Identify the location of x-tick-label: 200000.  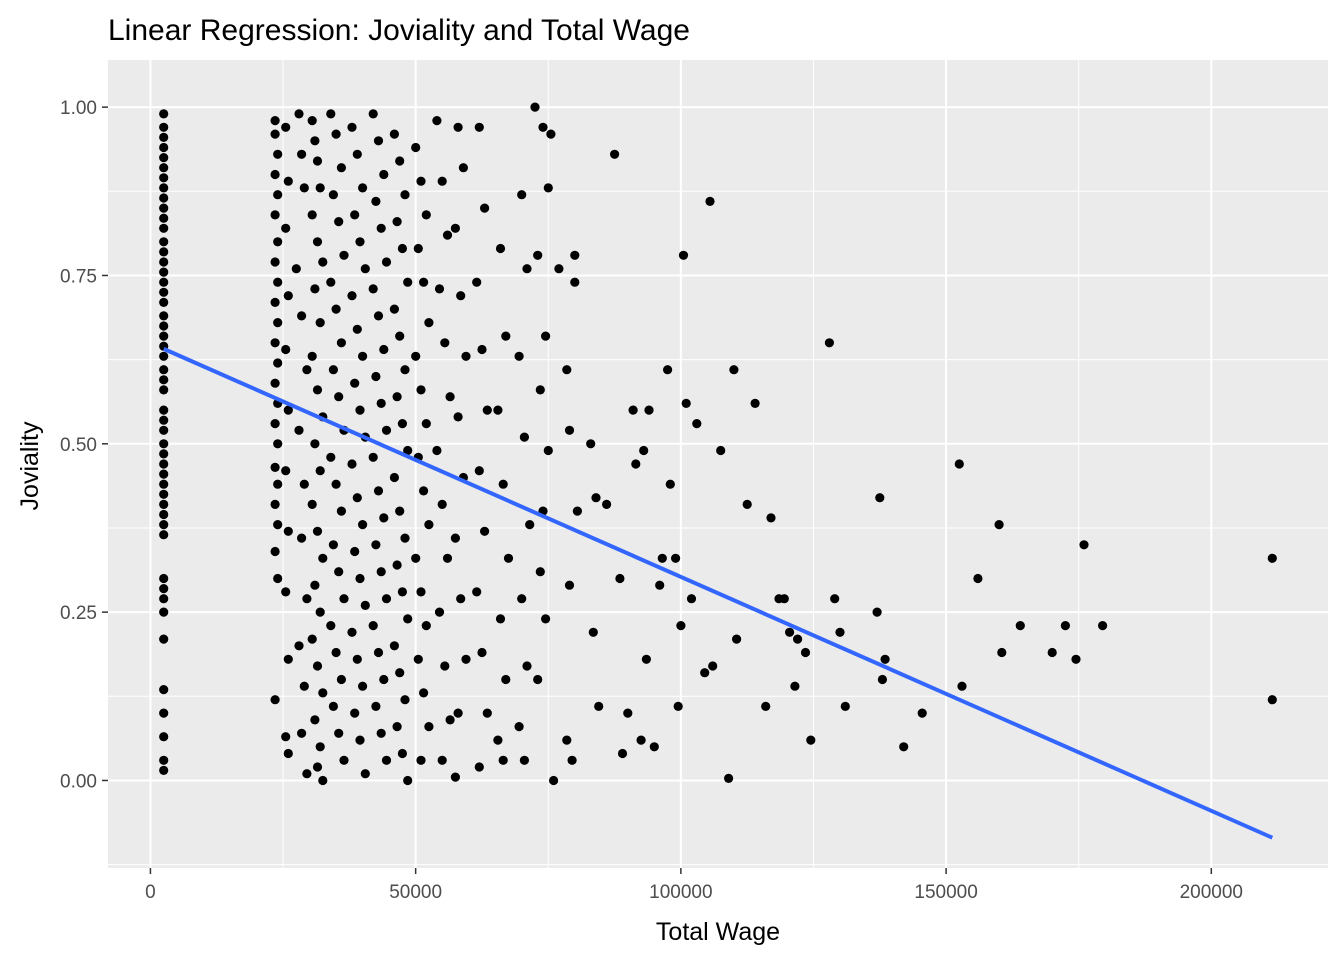
(1211, 892).